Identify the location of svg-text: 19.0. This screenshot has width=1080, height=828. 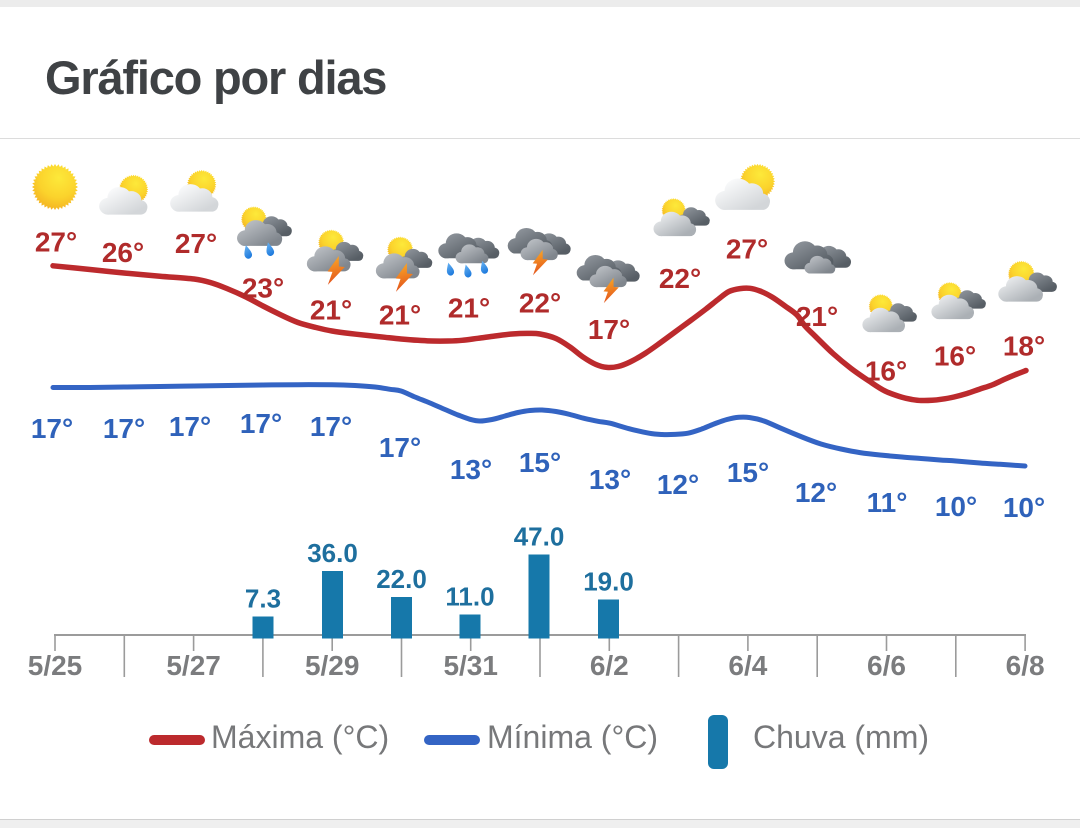
(608, 582).